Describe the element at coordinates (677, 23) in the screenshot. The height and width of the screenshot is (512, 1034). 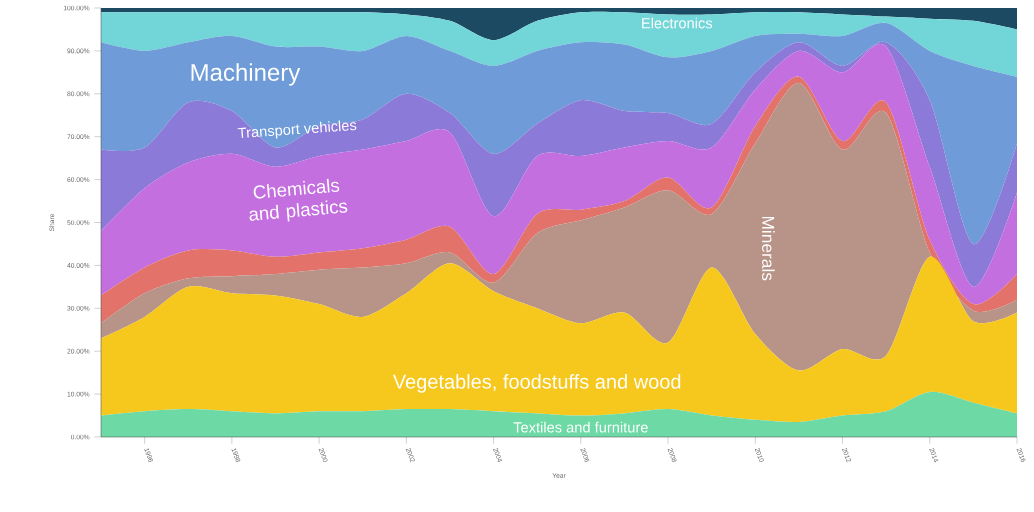
I see `series-label: Electronics` at that location.